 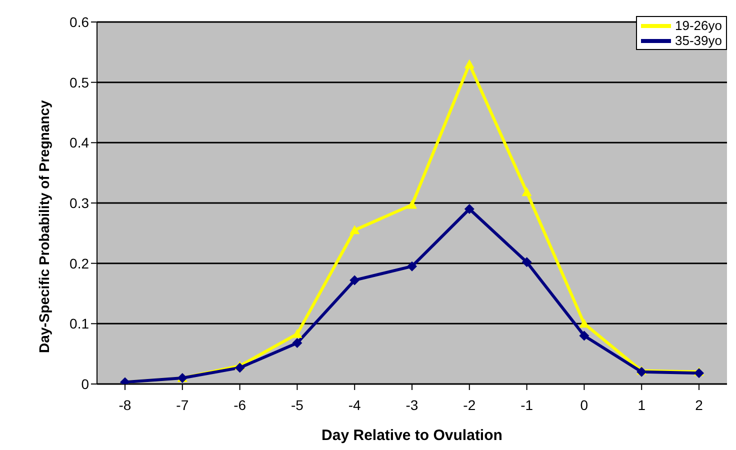 I want to click on y-tick-label: 0.2, so click(x=80, y=263).